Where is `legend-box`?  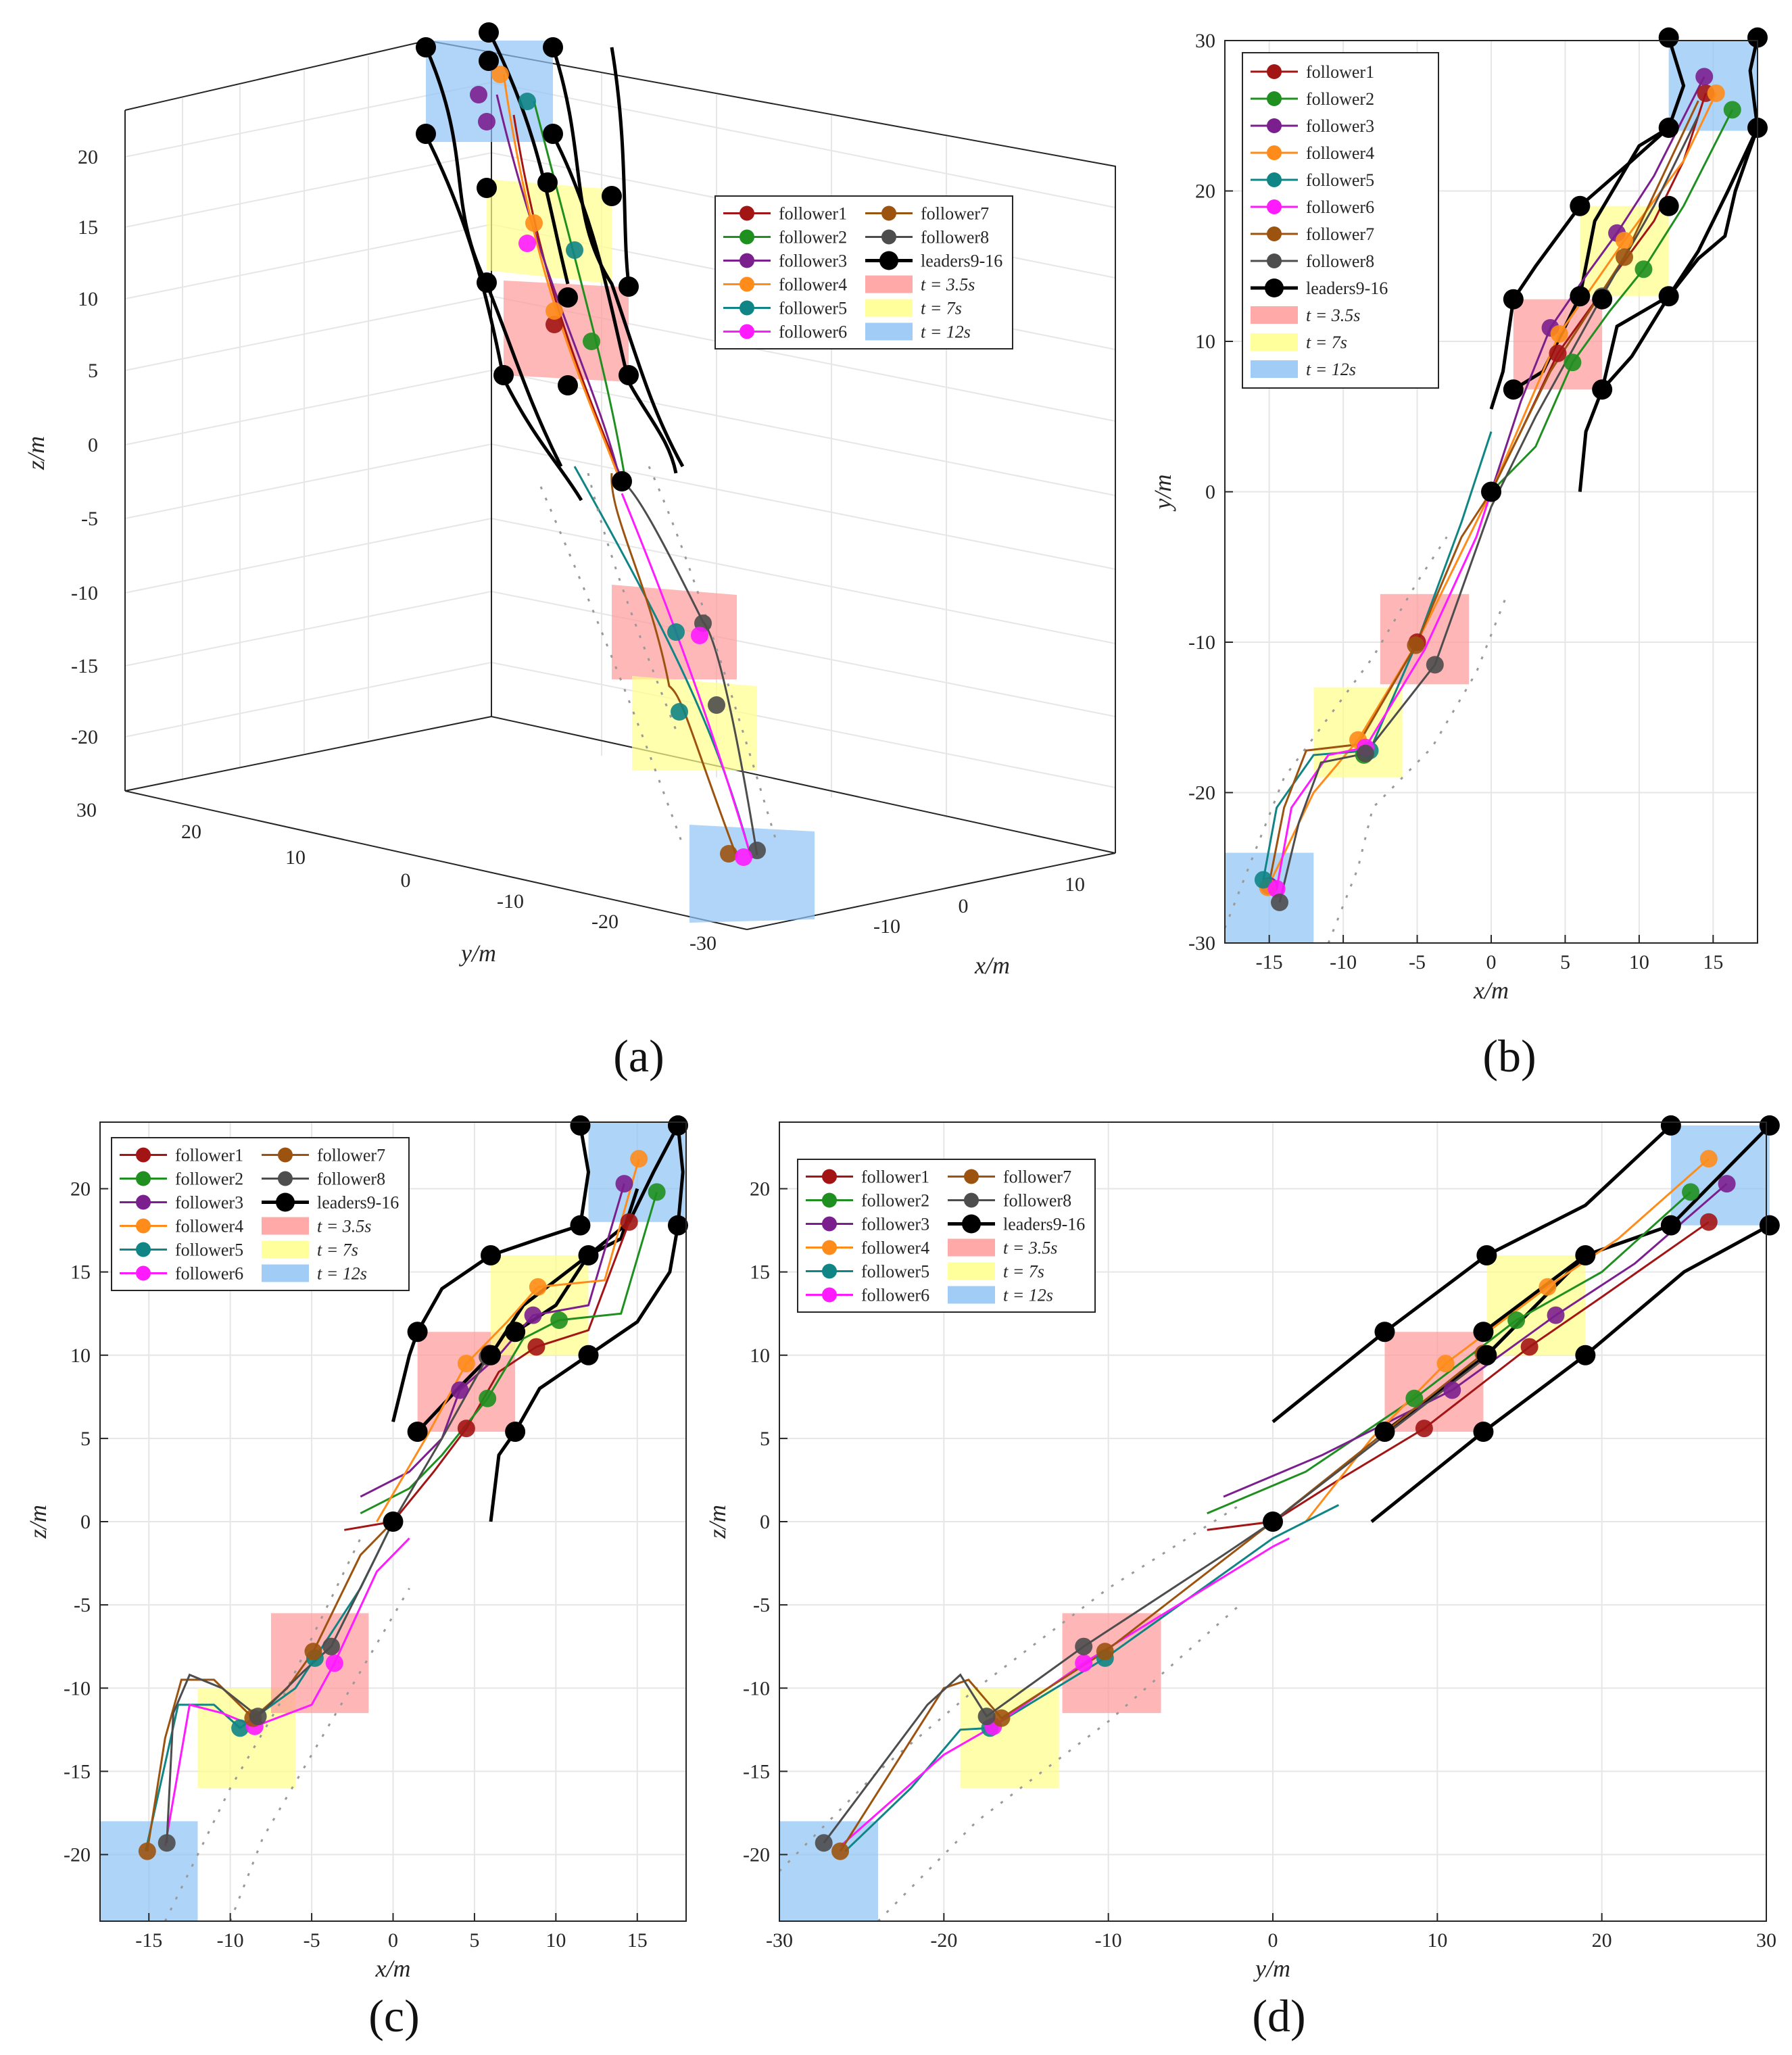 legend-box is located at coordinates (946, 1236).